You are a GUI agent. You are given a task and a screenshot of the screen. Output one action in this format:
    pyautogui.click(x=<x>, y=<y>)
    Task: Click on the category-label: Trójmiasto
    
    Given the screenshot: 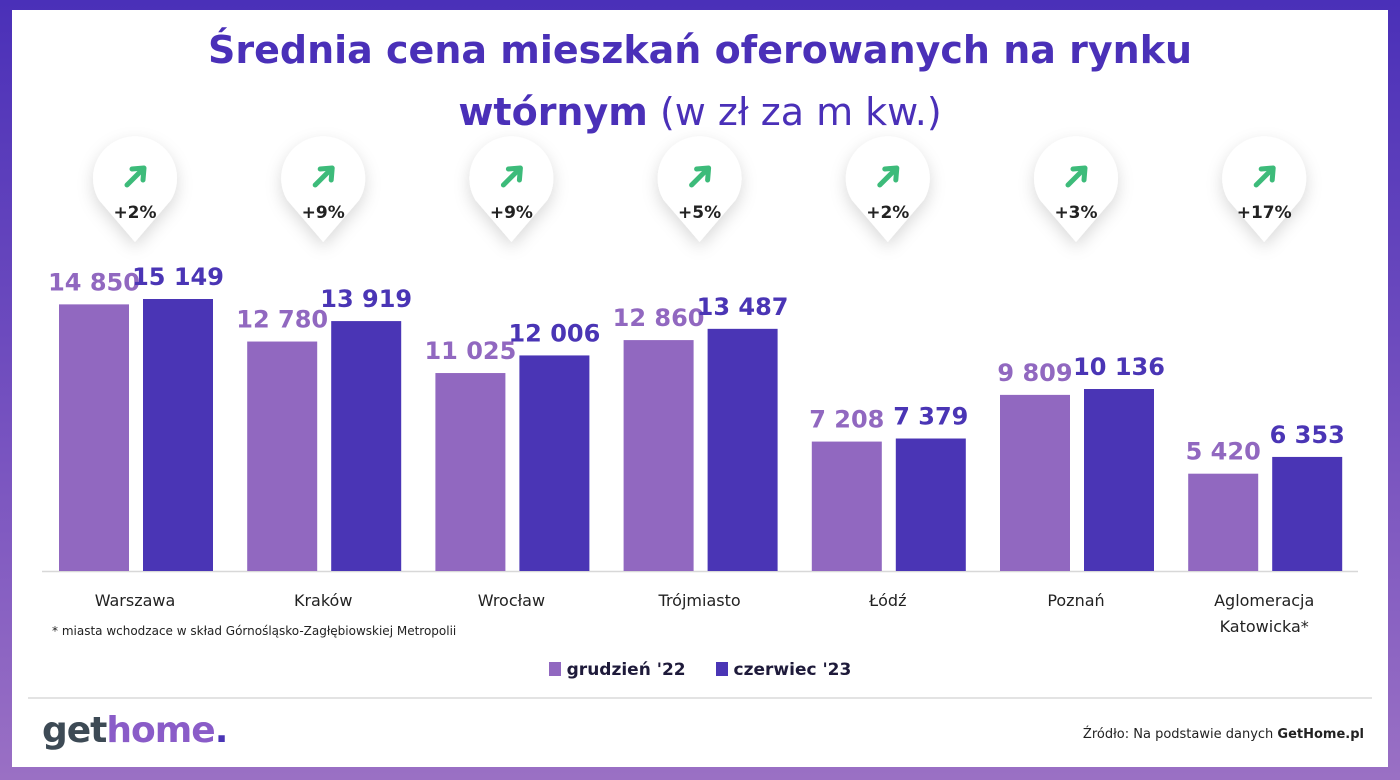 What is the action you would take?
    pyautogui.click(x=699, y=600)
    